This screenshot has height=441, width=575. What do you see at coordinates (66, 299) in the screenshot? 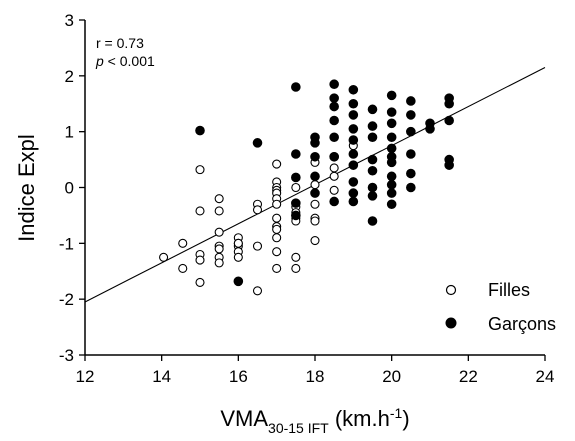
I see `y-tick-label: -2` at bounding box center [66, 299].